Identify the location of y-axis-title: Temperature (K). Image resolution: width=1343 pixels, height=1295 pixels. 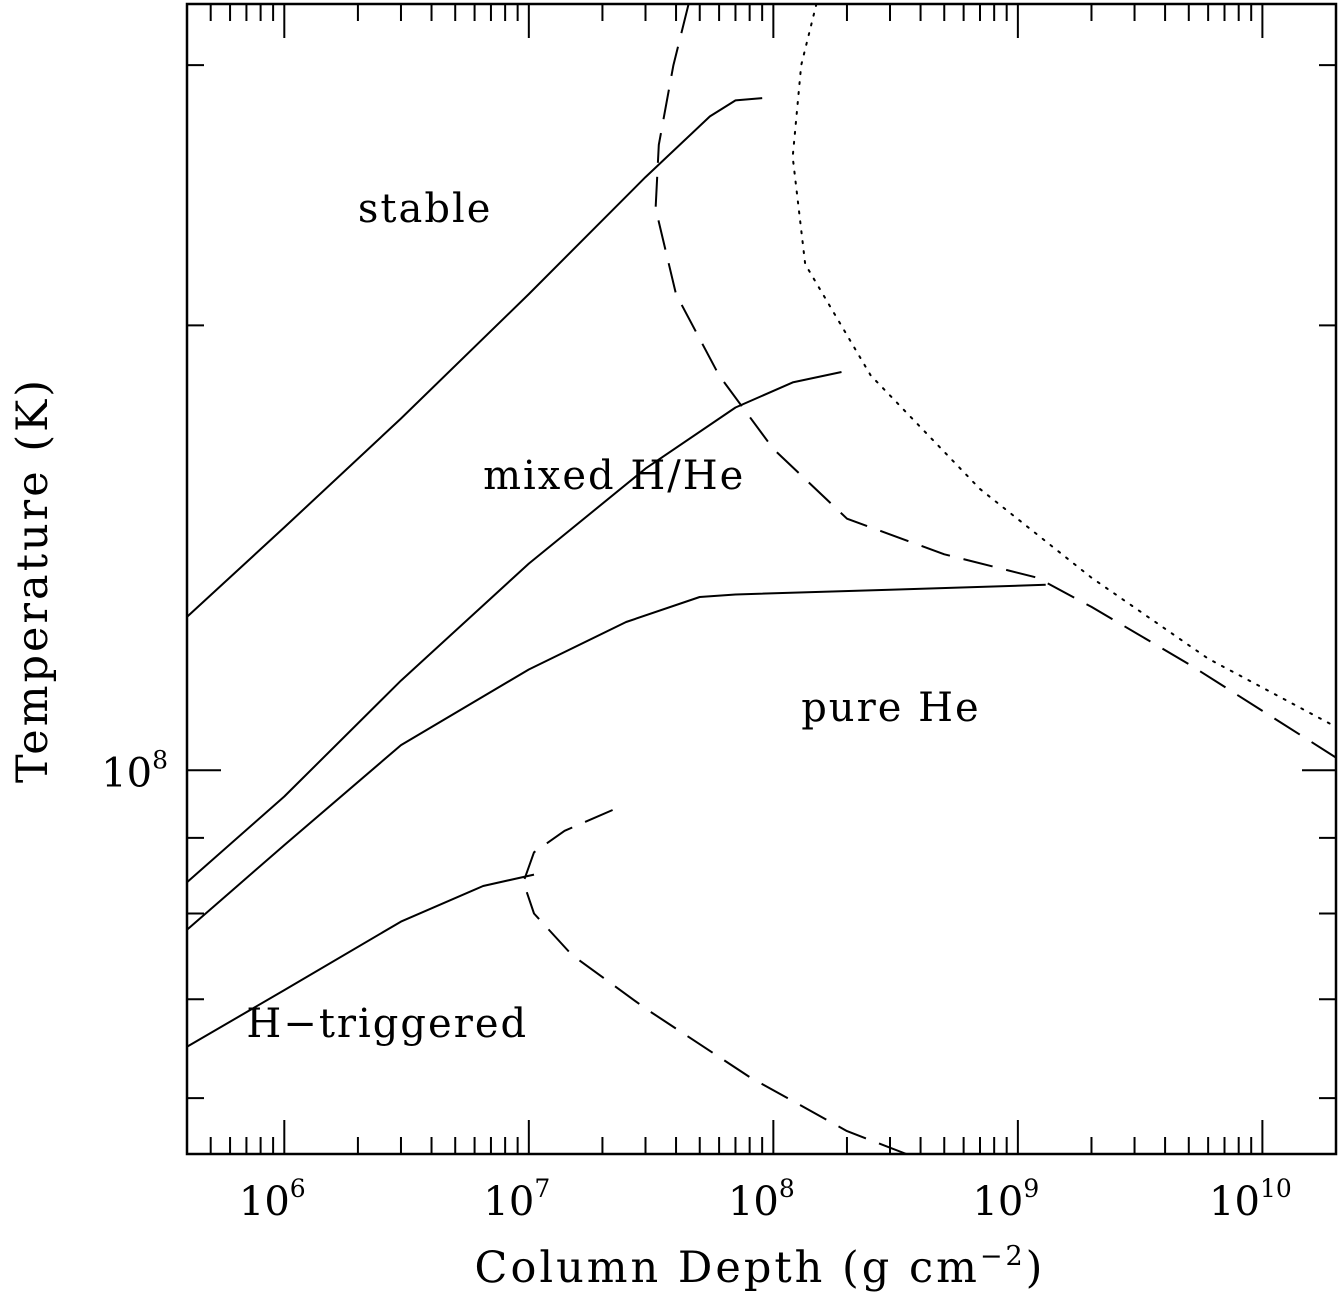
(33, 580).